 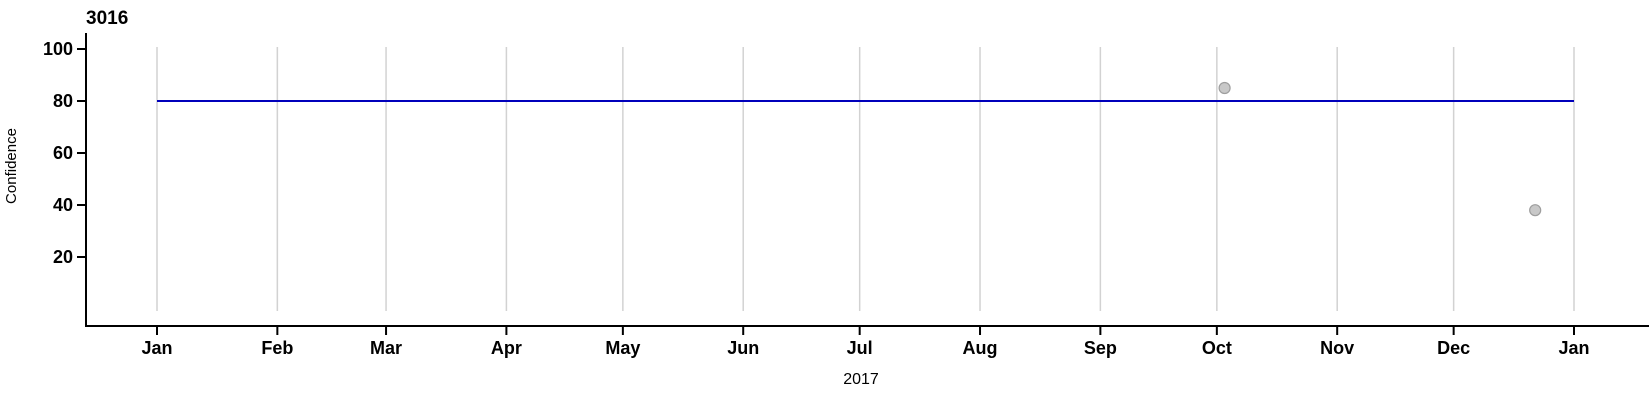 What do you see at coordinates (107, 18) in the screenshot?
I see `chart-title: 3016` at bounding box center [107, 18].